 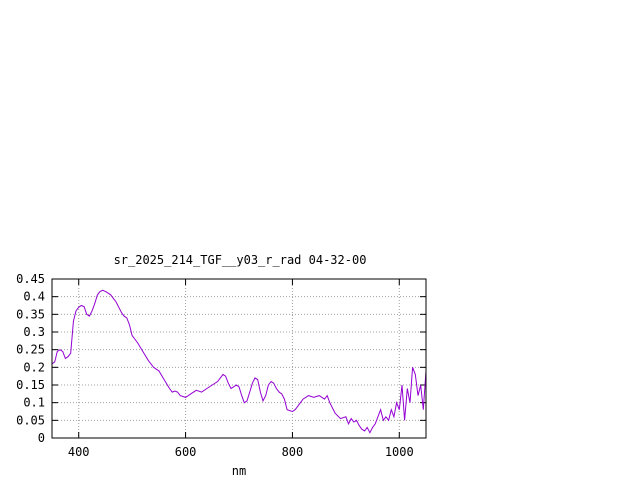 I want to click on x-axis-label: nm, so click(x=239, y=471).